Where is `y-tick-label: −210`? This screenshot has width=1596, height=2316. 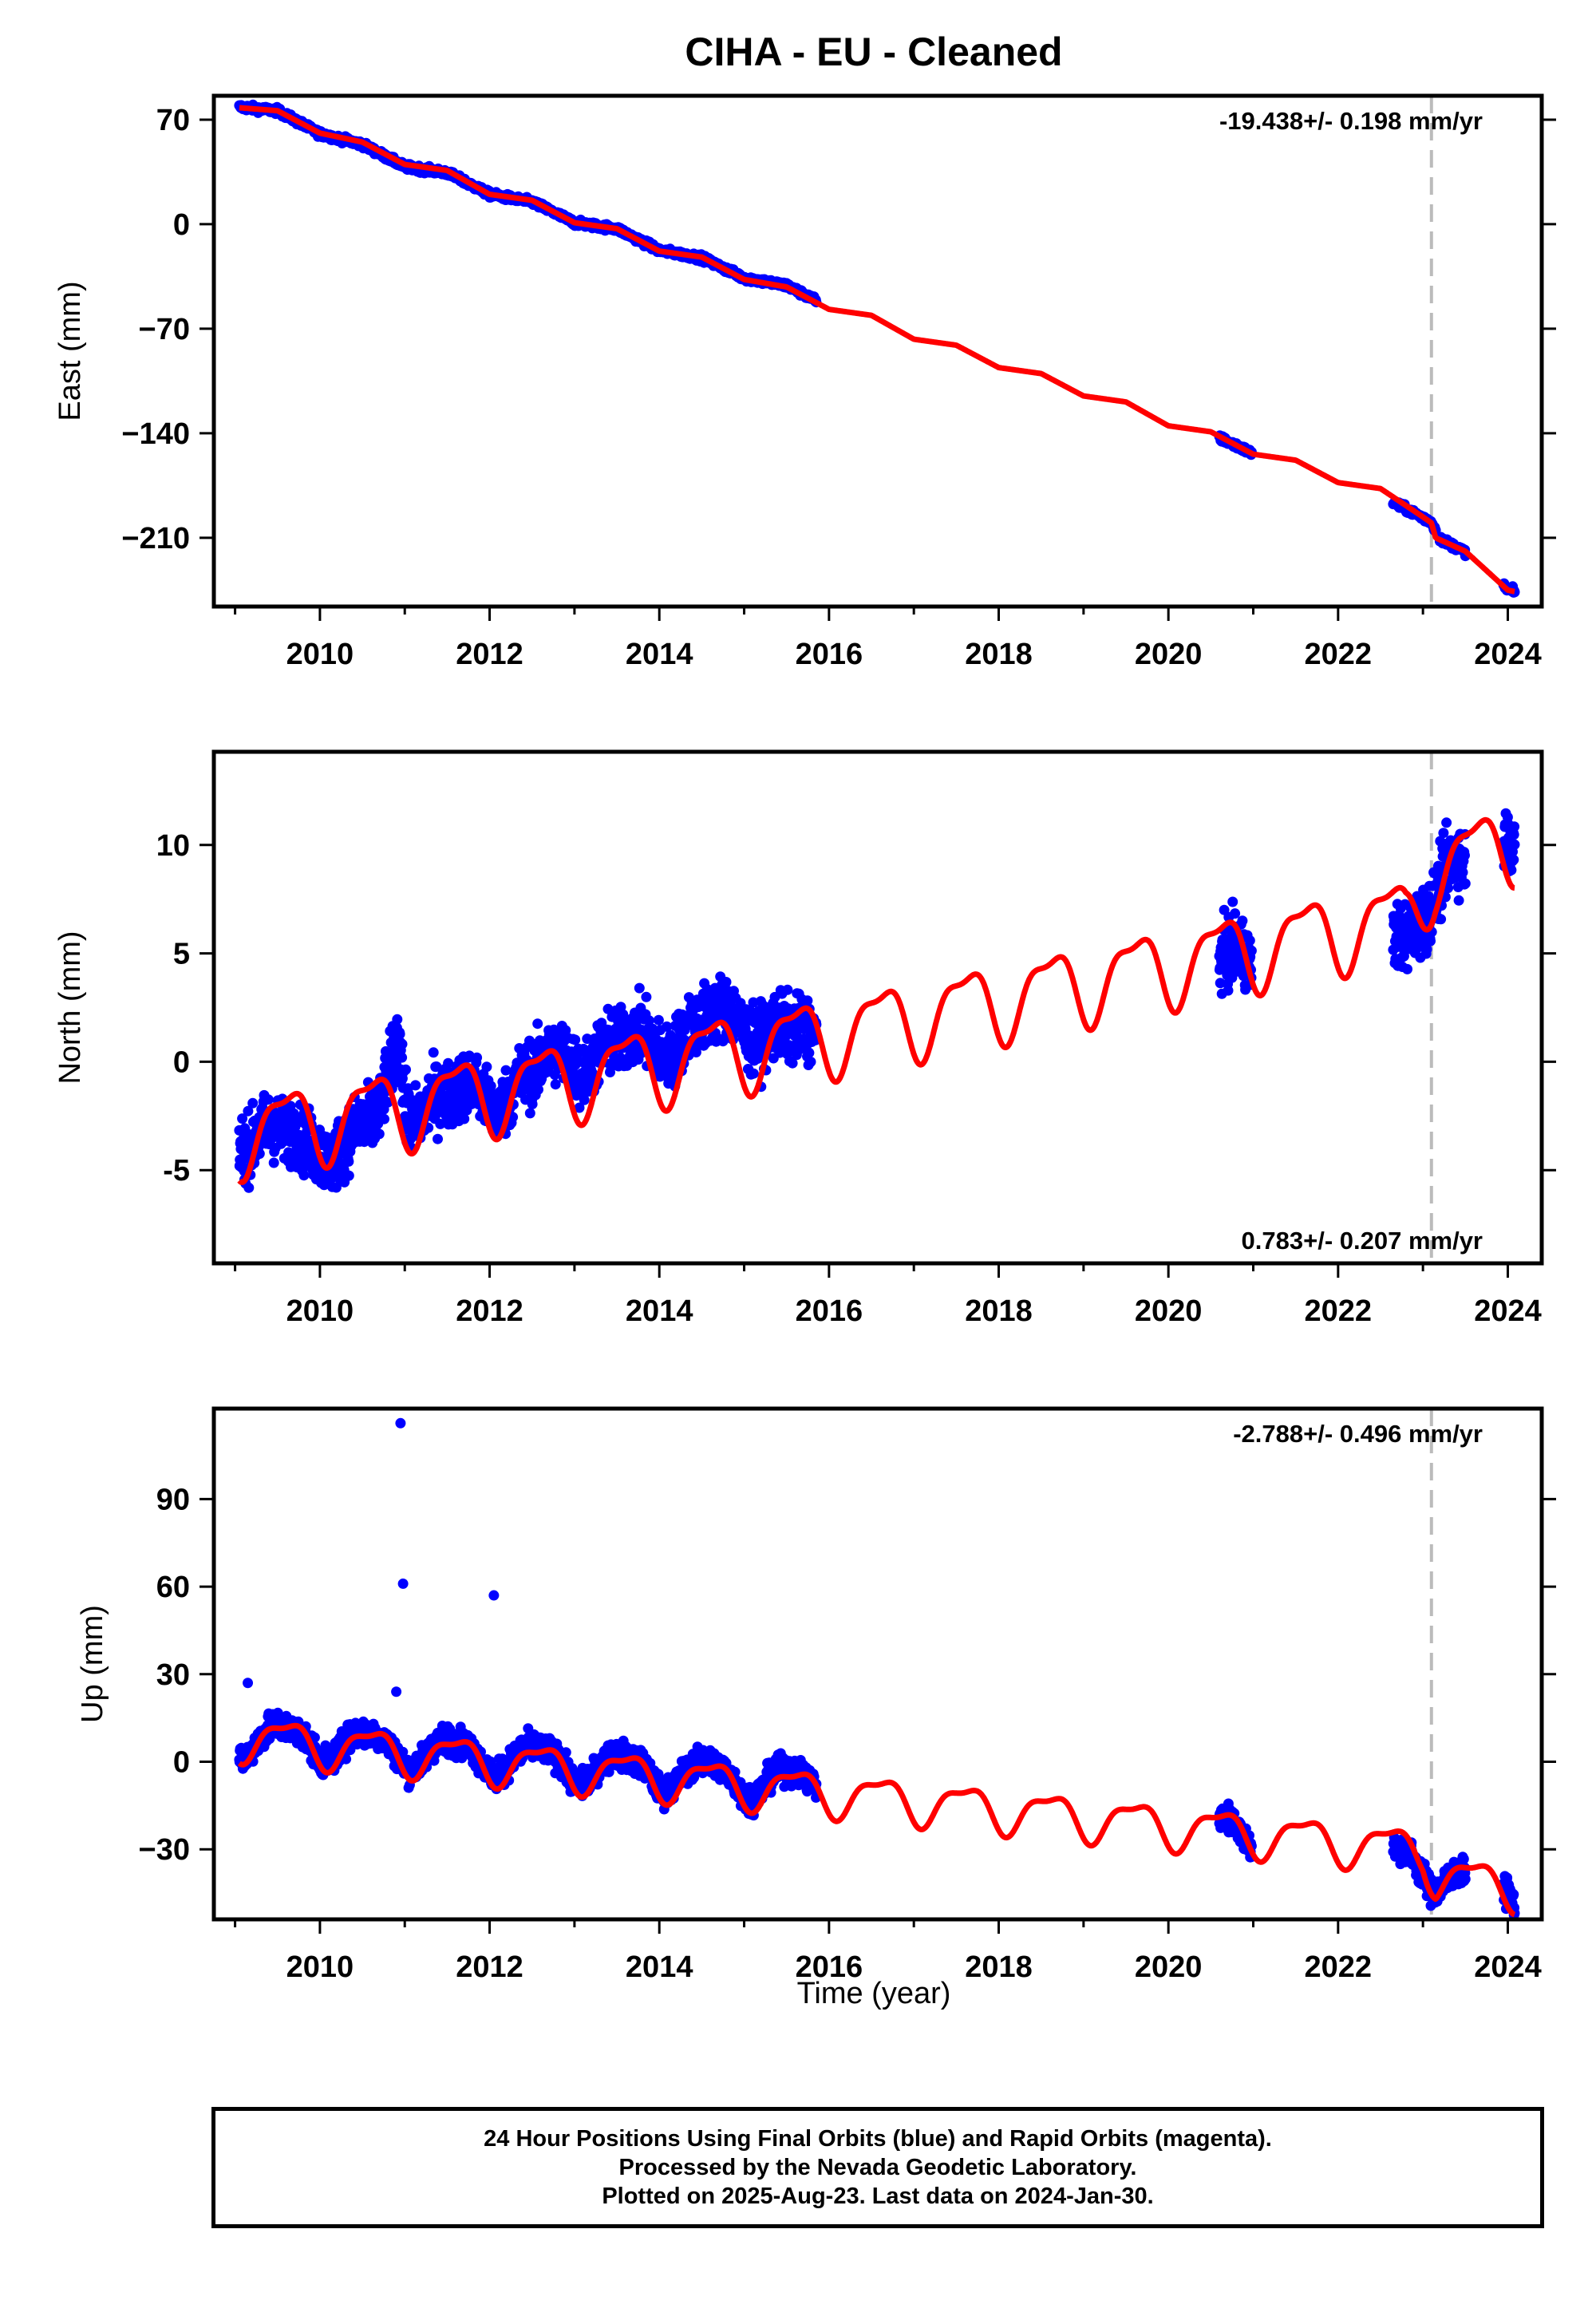
y-tick-label: −210 is located at coordinates (155, 538).